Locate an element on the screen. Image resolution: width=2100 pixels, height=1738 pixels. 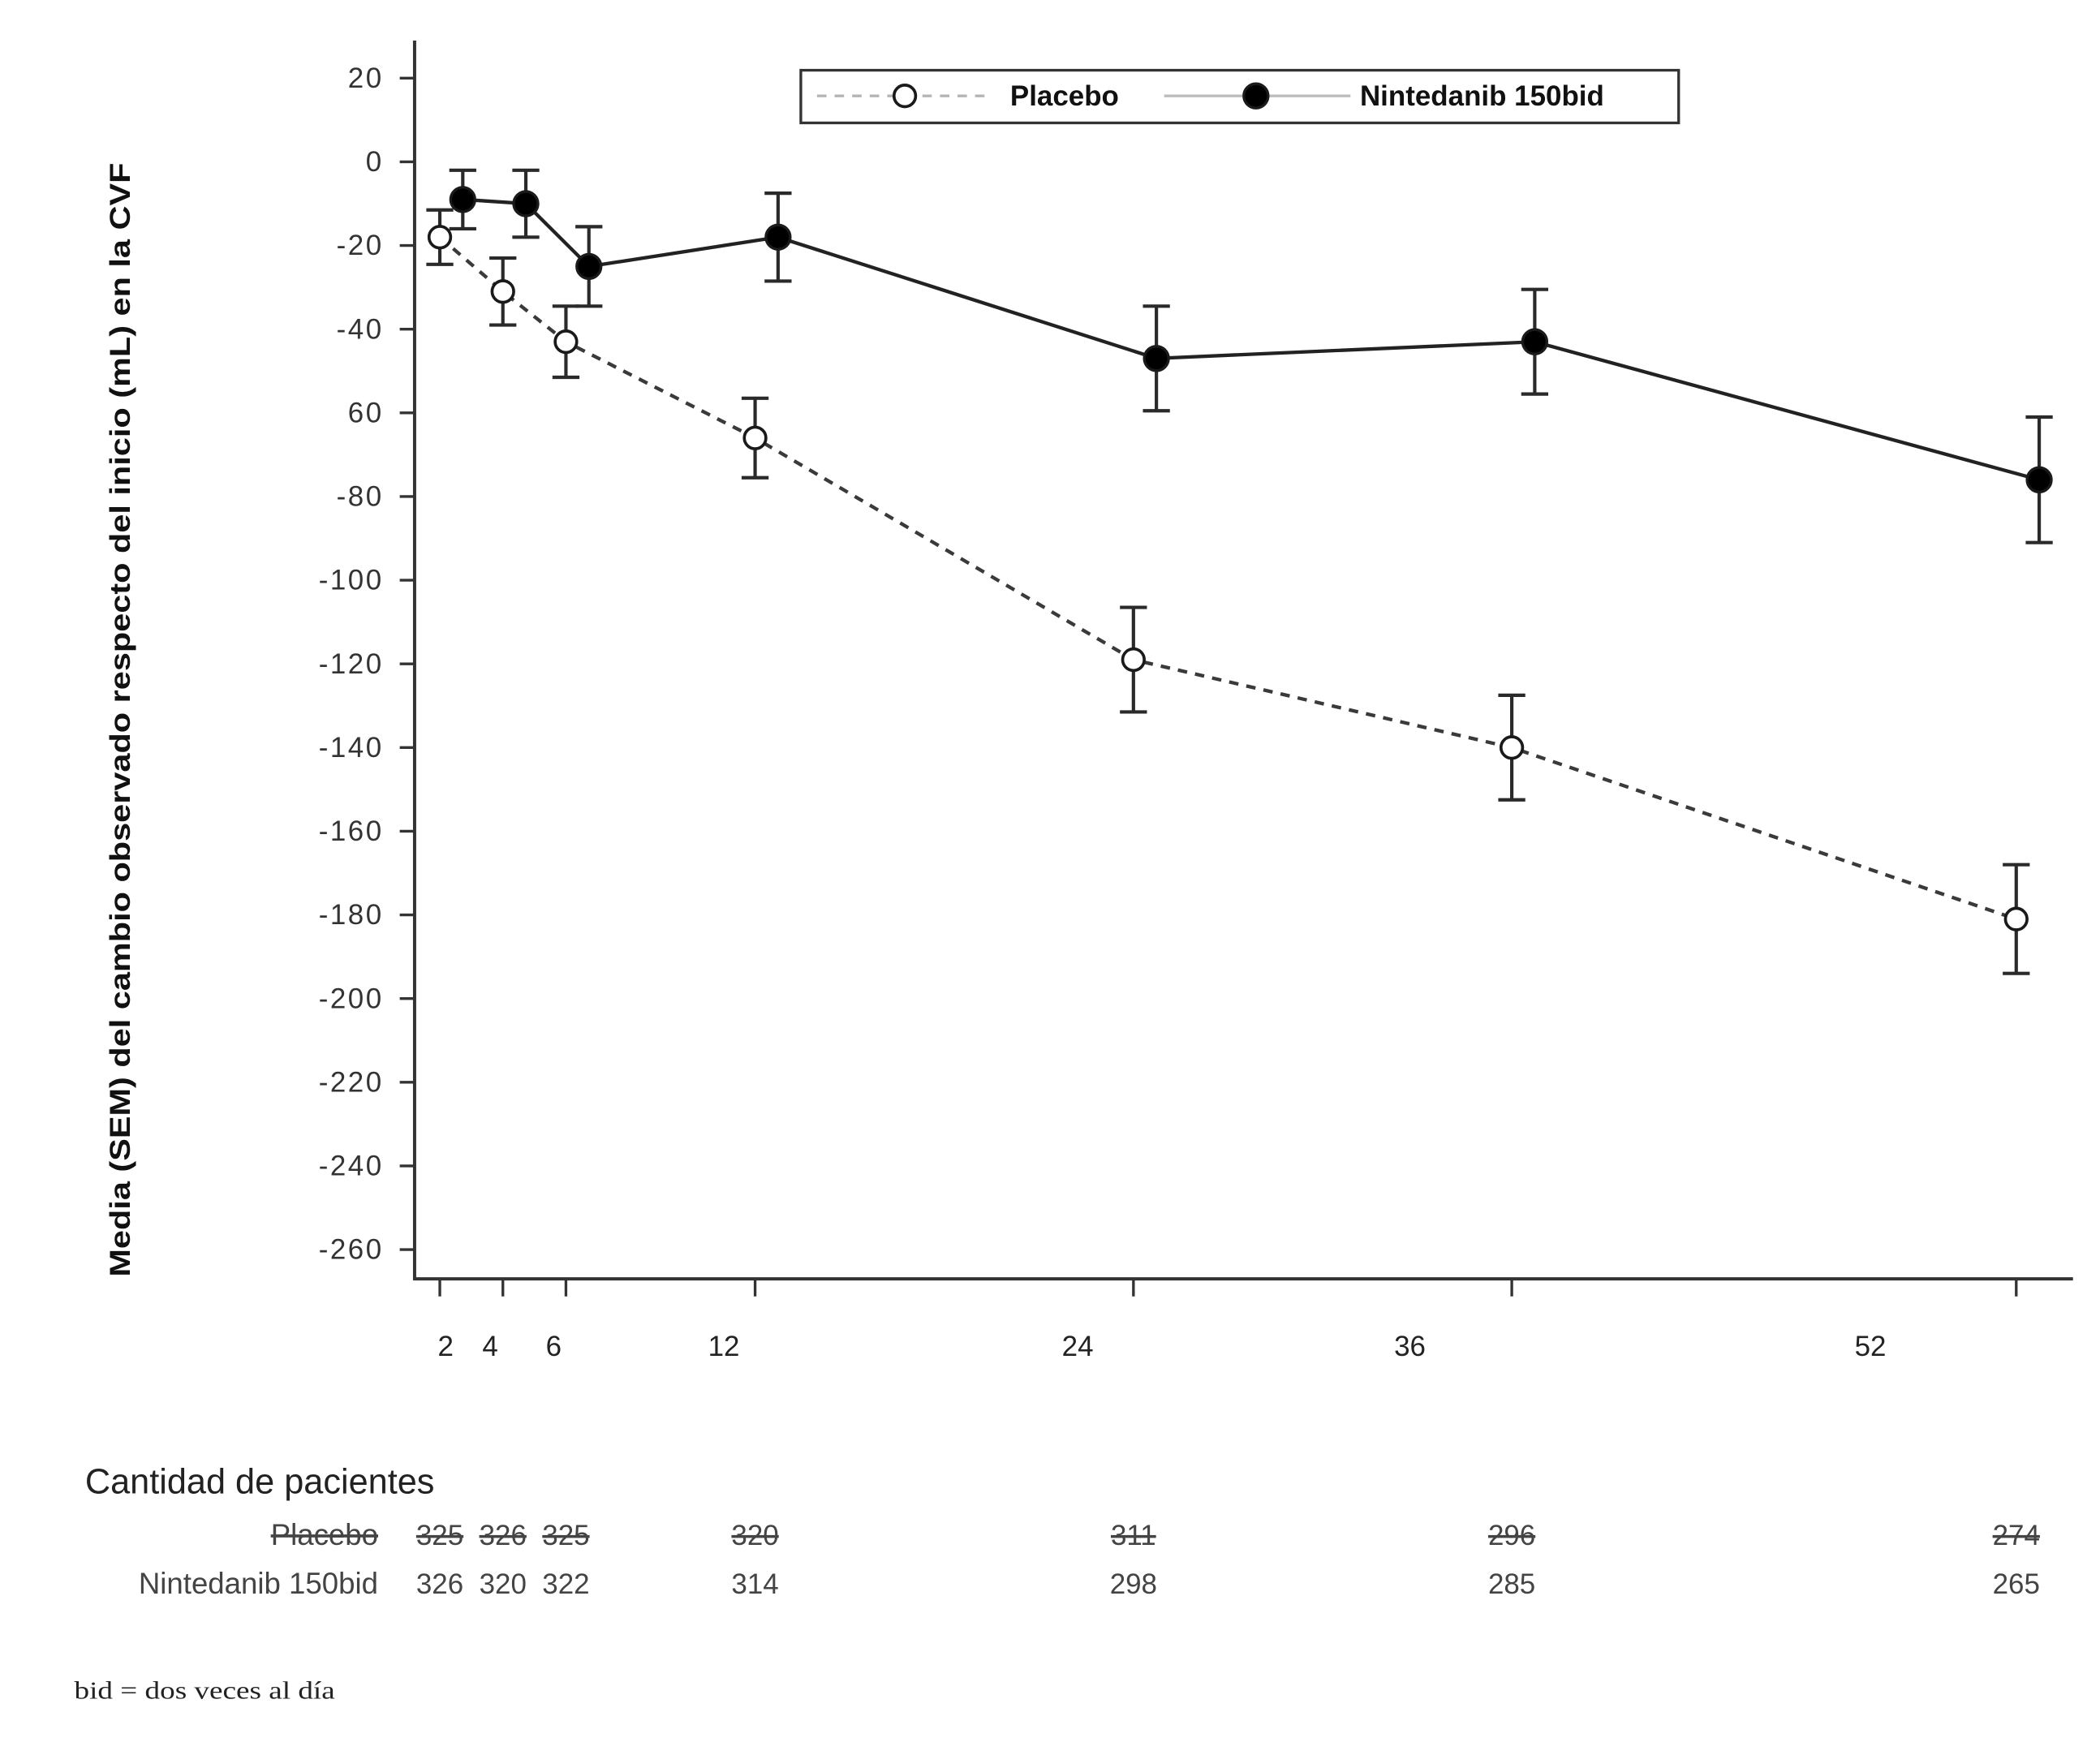
x-tick-label: 4 is located at coordinates (489, 1346).